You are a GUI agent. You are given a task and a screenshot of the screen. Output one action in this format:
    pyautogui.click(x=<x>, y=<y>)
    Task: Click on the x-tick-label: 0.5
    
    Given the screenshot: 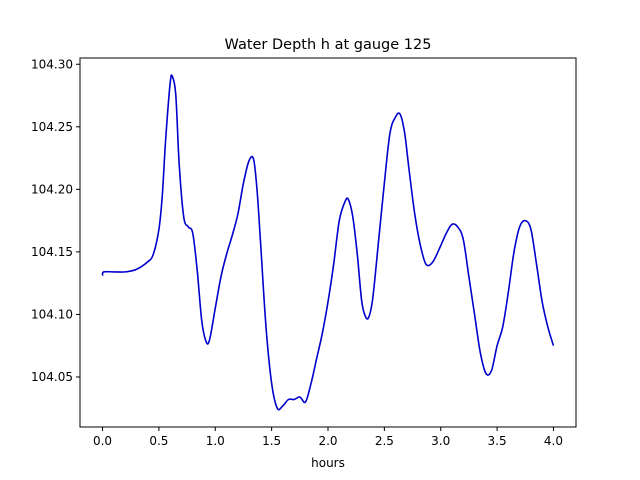 What is the action you would take?
    pyautogui.click(x=158, y=441)
    